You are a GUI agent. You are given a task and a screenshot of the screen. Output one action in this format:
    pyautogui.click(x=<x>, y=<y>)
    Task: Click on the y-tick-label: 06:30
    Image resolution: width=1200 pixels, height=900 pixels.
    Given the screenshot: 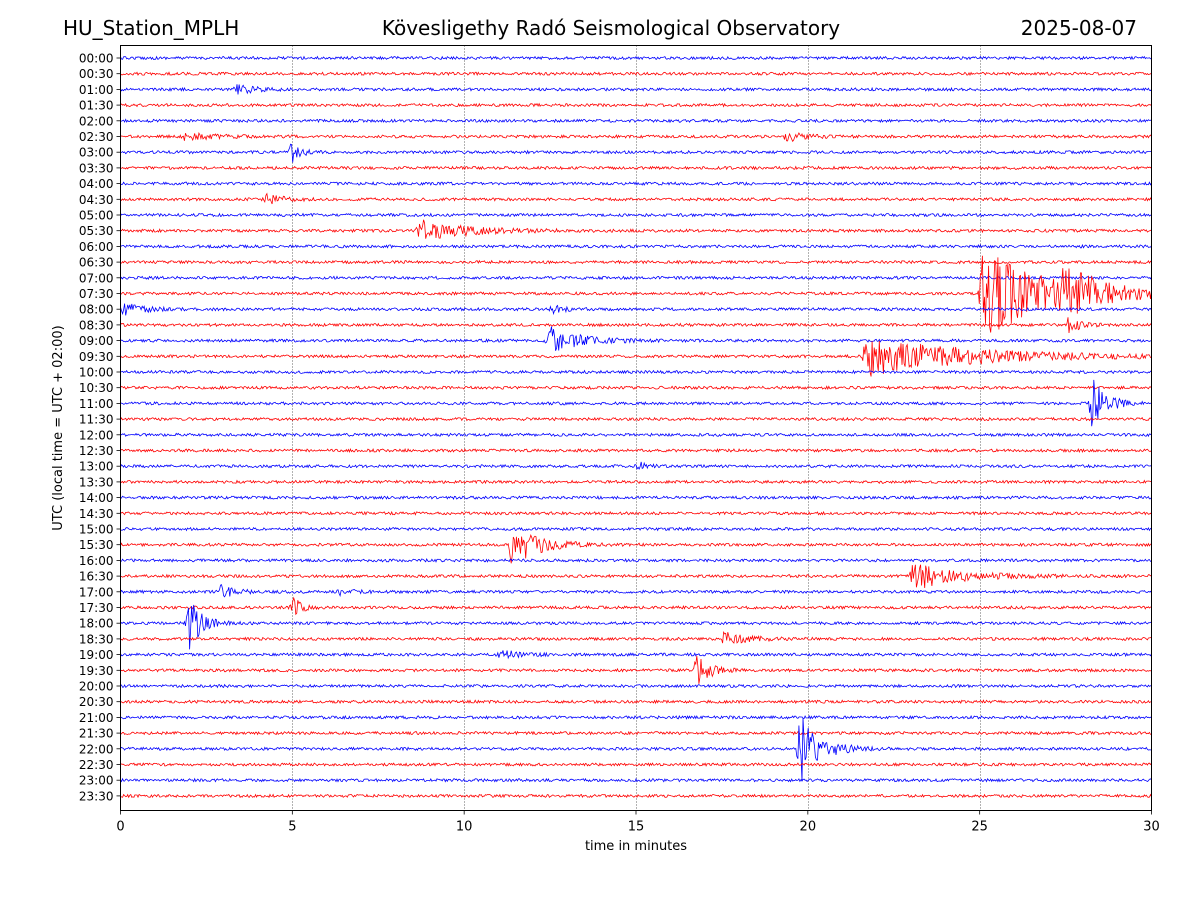 What is the action you would take?
    pyautogui.click(x=96, y=263)
    